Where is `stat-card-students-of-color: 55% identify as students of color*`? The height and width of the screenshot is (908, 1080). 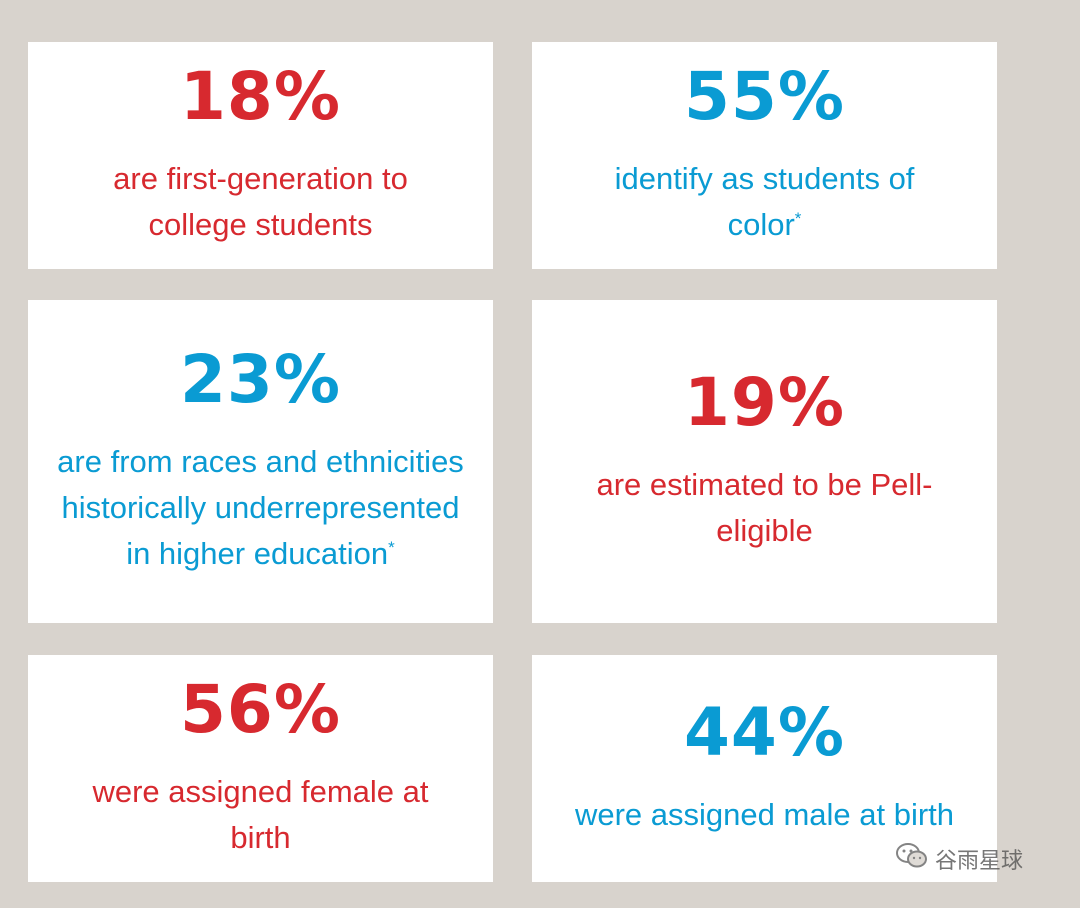 stat-card-students-of-color: 55% identify as students of color* is located at coordinates (764, 155).